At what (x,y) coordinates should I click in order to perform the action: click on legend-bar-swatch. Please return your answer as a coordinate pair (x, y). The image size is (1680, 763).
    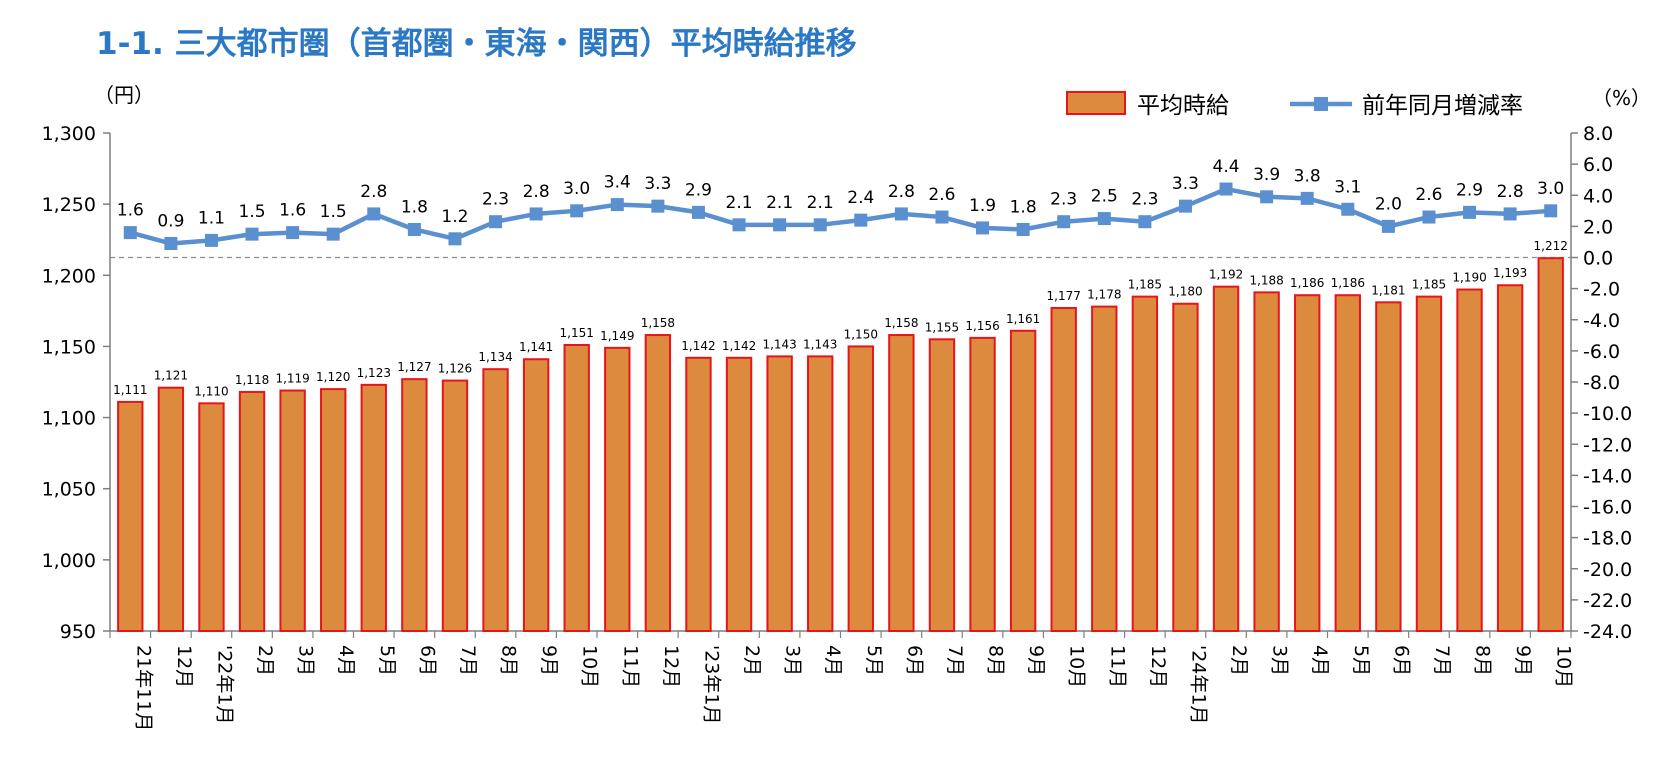
    Looking at the image, I should click on (1096, 103).